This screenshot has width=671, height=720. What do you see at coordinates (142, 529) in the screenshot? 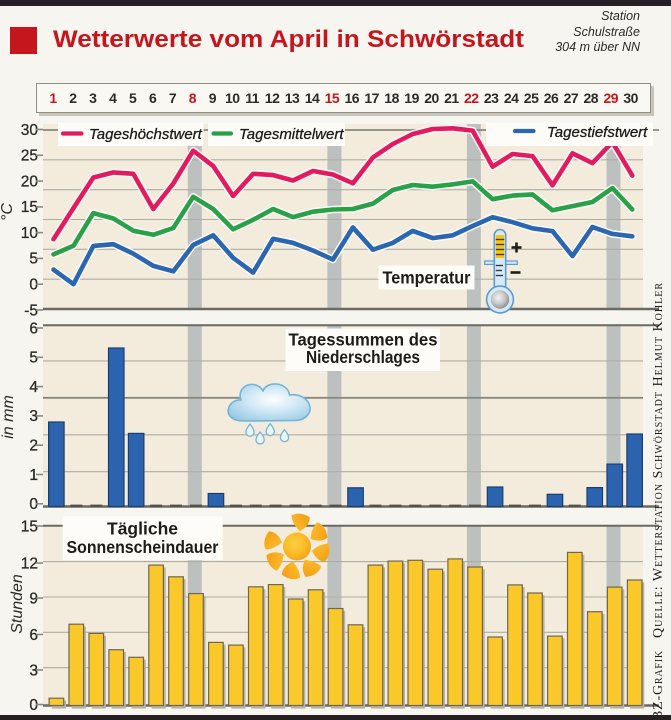
I see `svg-text: Tägliche` at bounding box center [142, 529].